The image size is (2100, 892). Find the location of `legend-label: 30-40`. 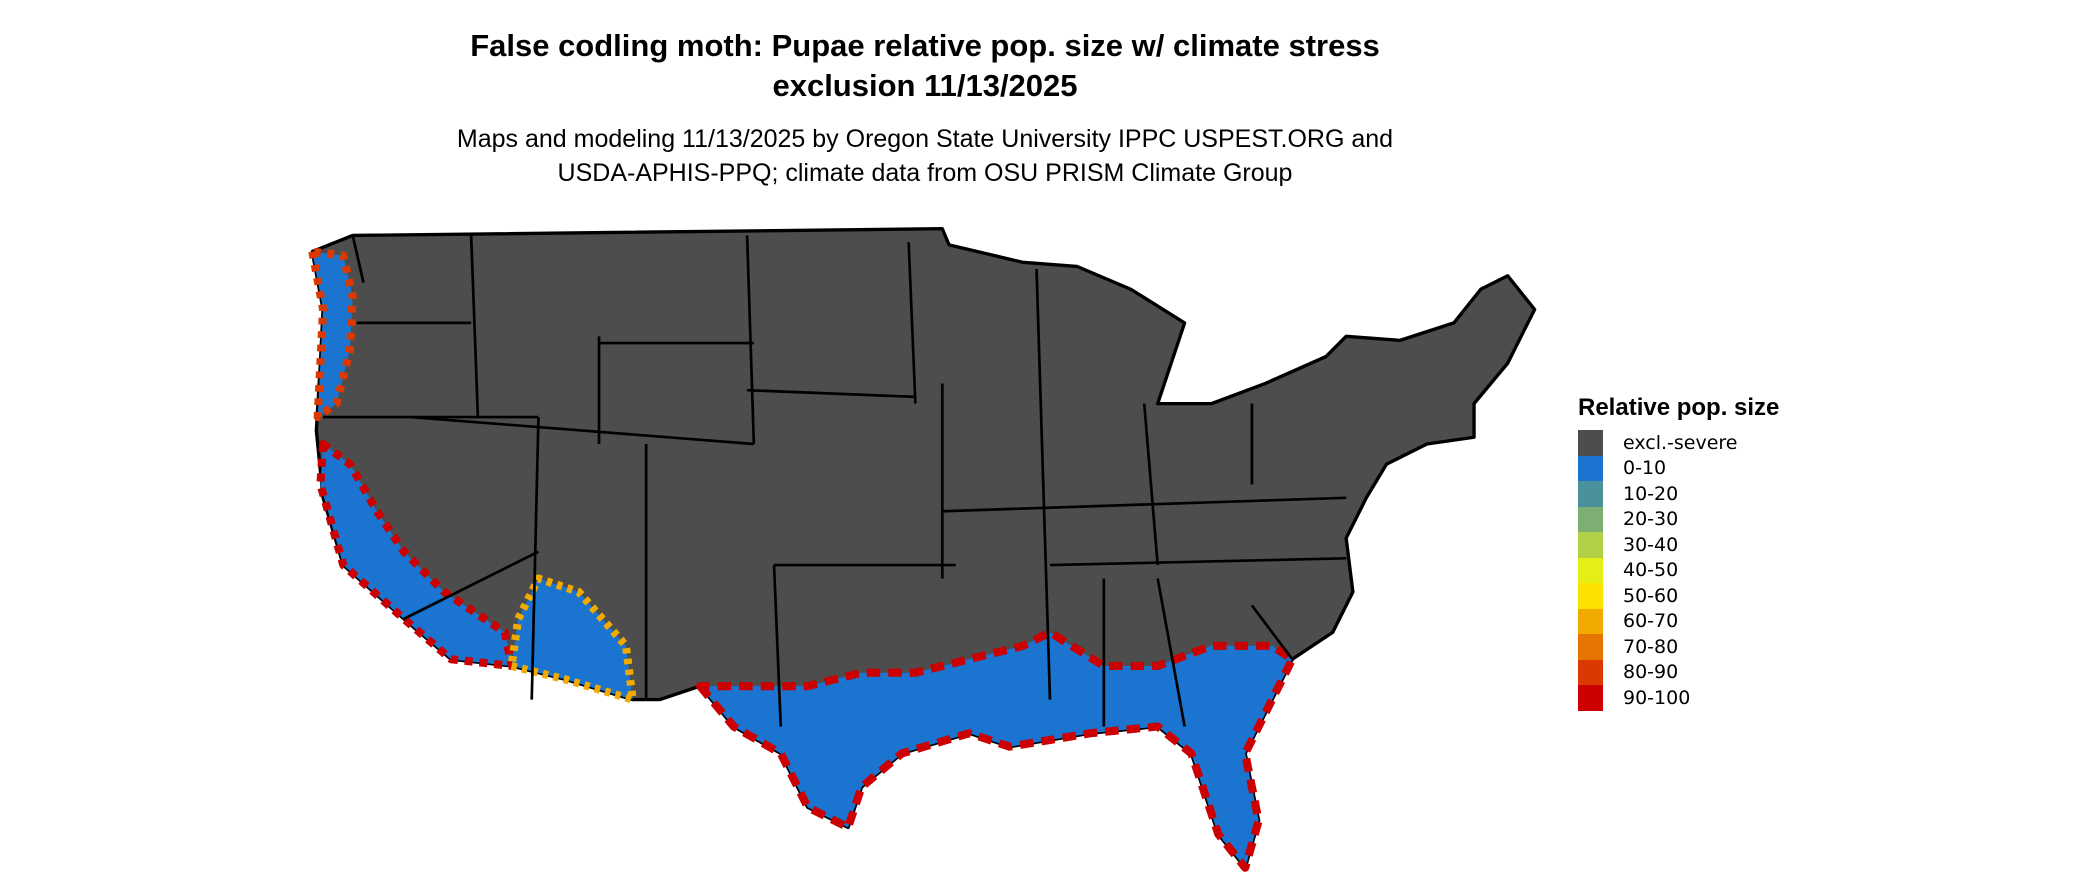

legend-label: 30-40 is located at coordinates (1651, 544).